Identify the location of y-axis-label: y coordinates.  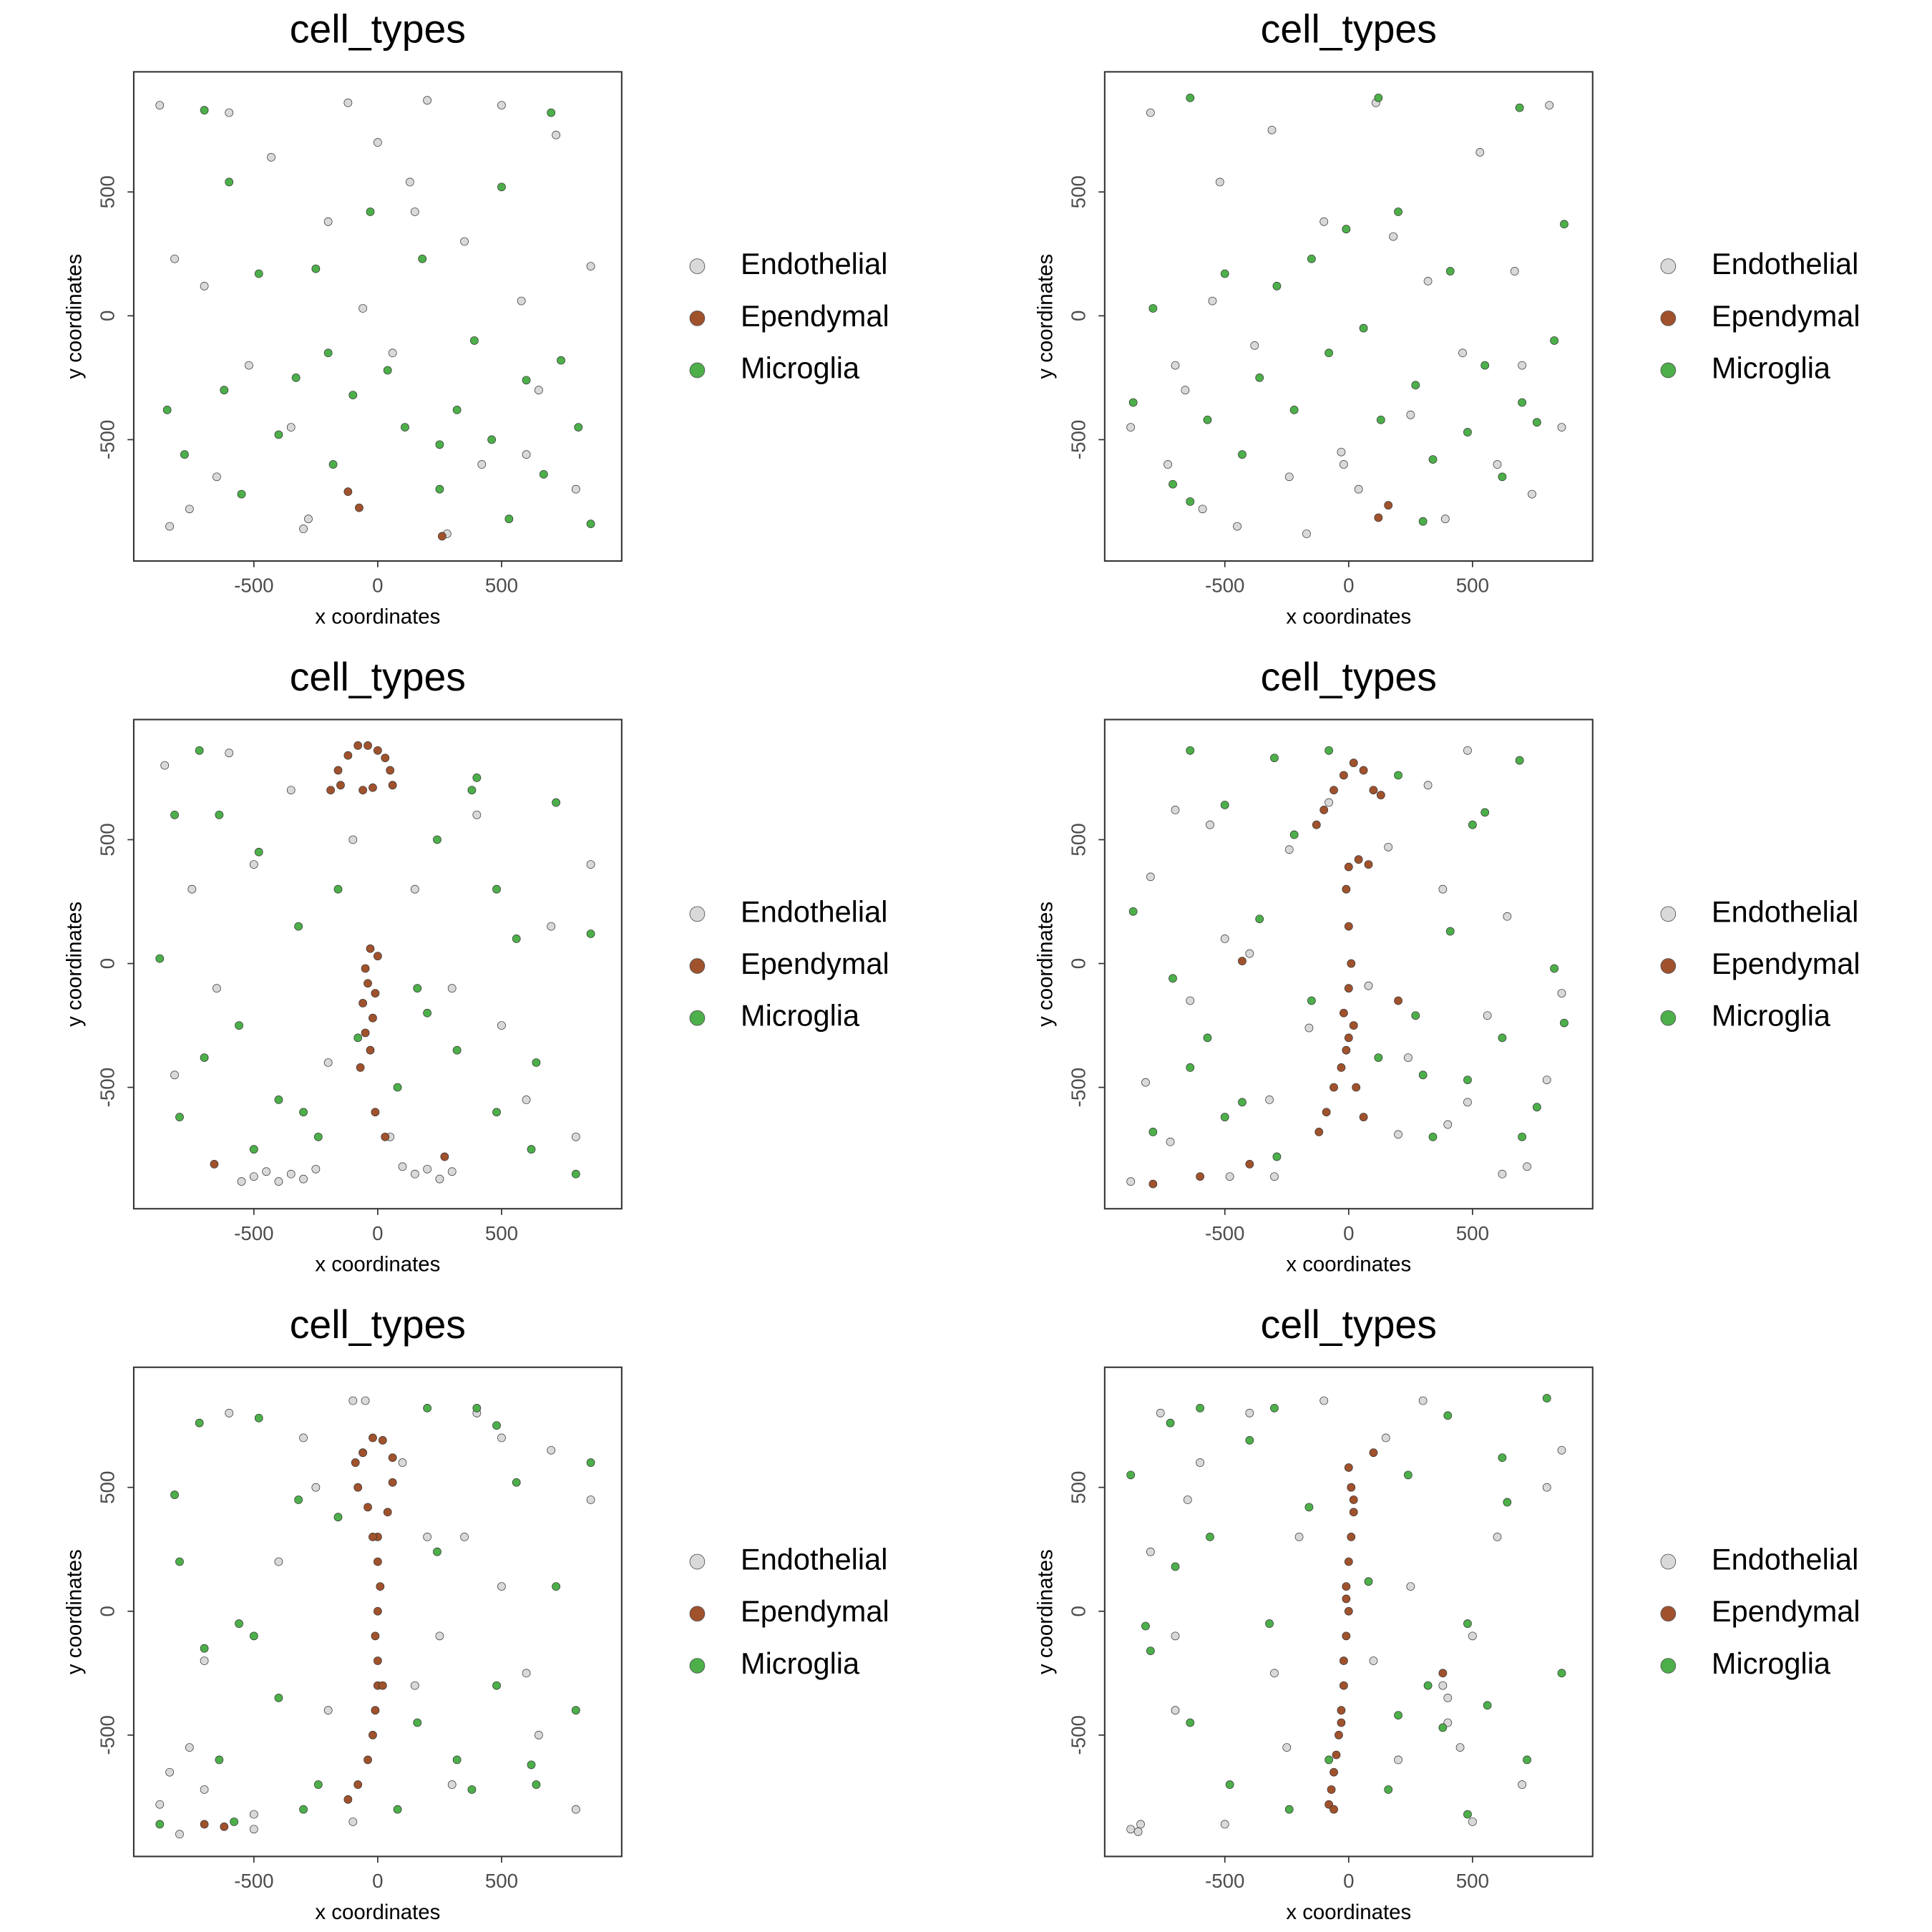
(1045, 964).